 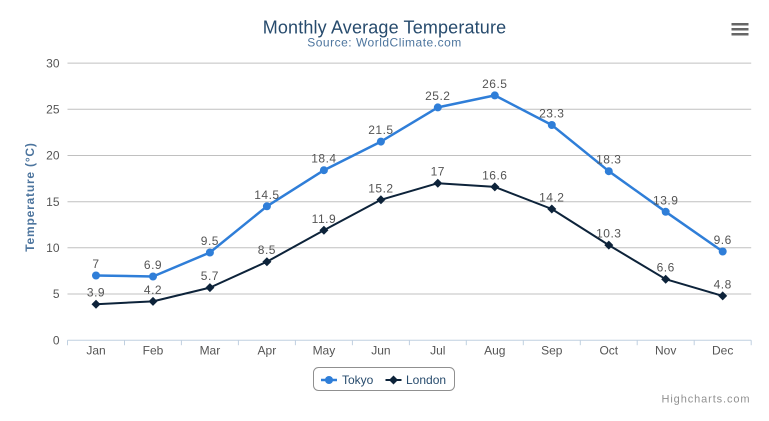 I want to click on svg-text: Nov, so click(x=665, y=351).